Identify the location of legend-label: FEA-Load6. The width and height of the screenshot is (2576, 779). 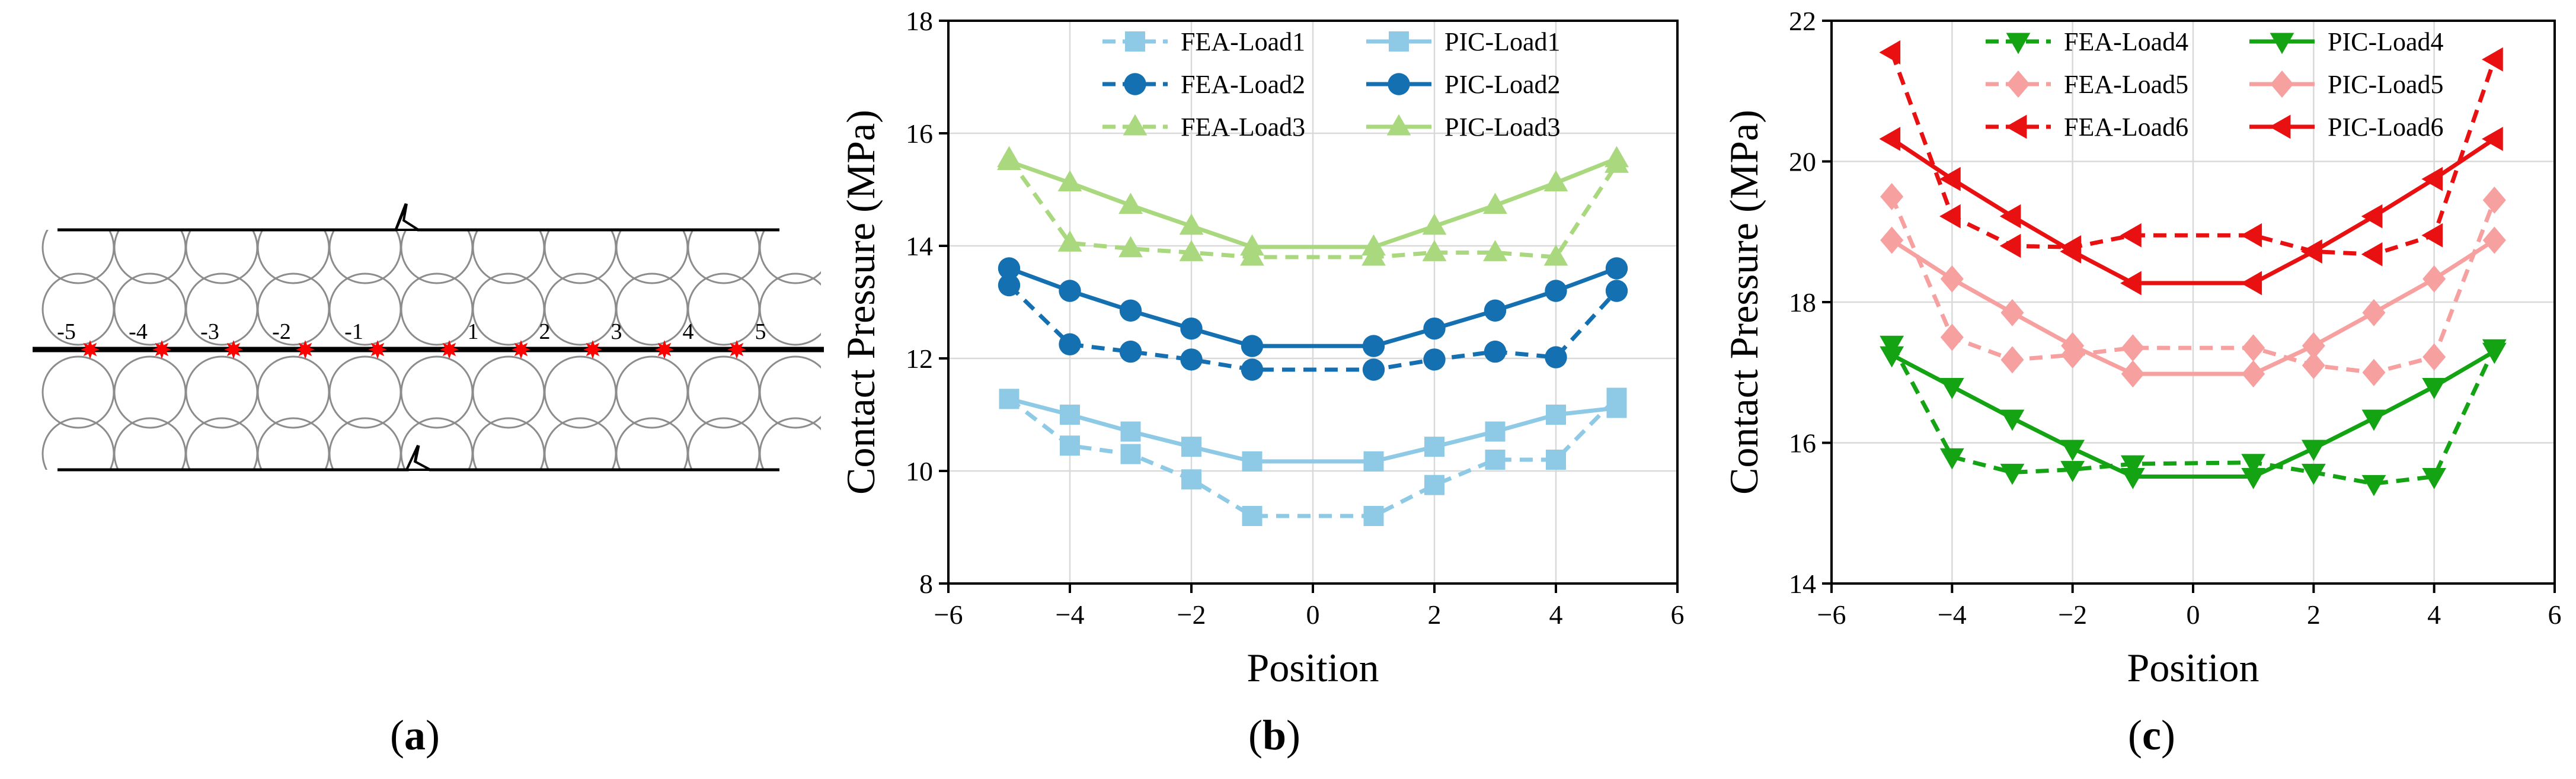
(2126, 127).